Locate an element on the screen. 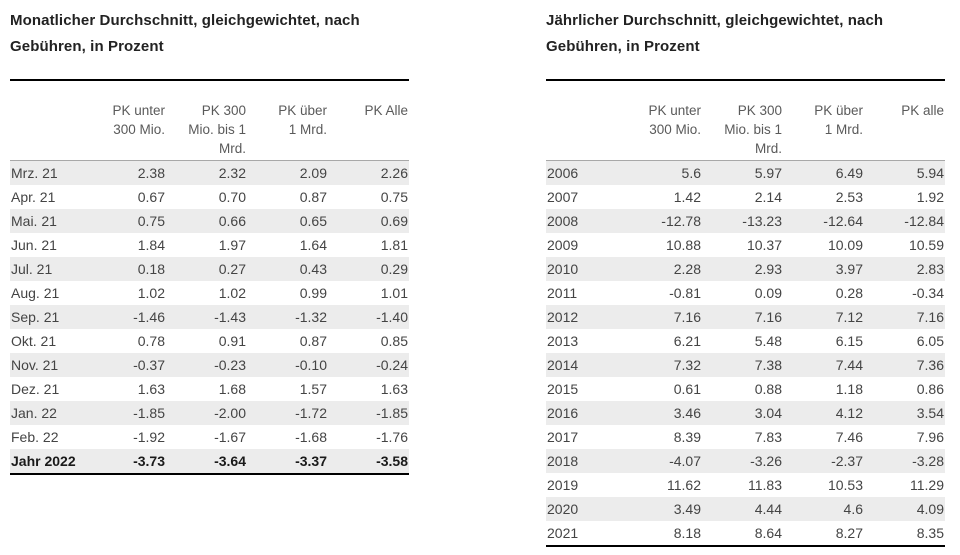 The height and width of the screenshot is (555, 960). cell-pk-unter-300: 8.39 is located at coordinates (687, 436).